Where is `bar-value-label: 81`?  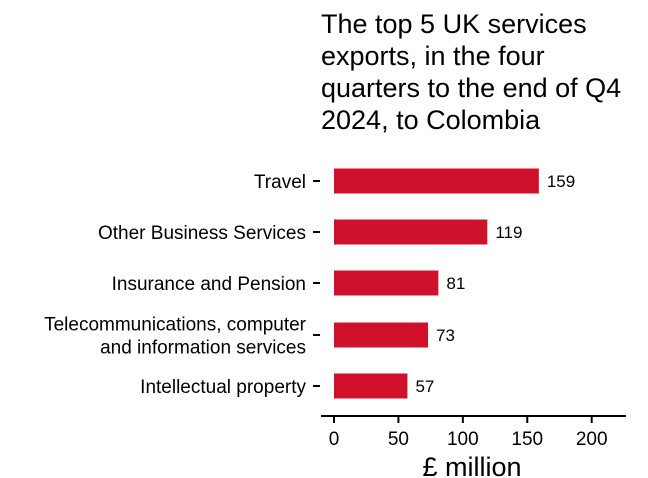 bar-value-label: 81 is located at coordinates (455, 283).